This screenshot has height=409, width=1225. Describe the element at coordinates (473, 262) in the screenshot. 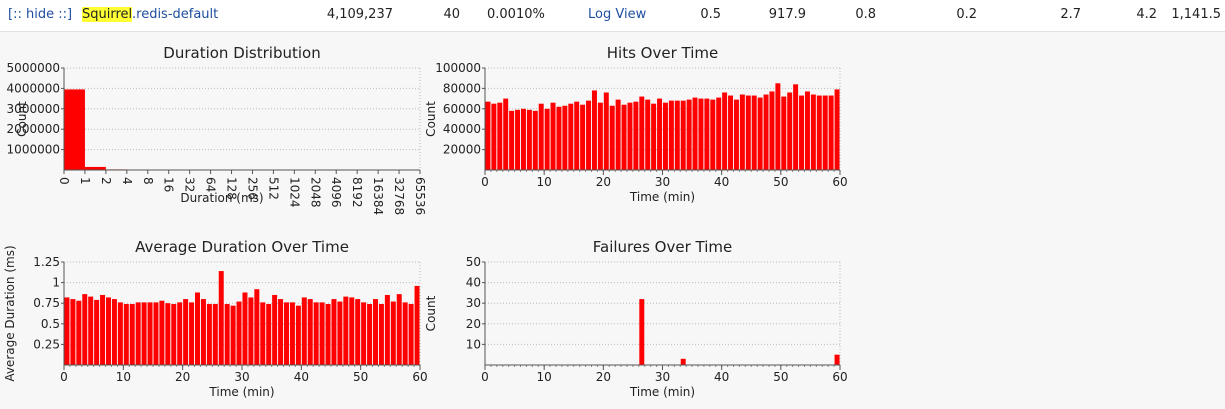

I see `y-tick-label: 50` at that location.